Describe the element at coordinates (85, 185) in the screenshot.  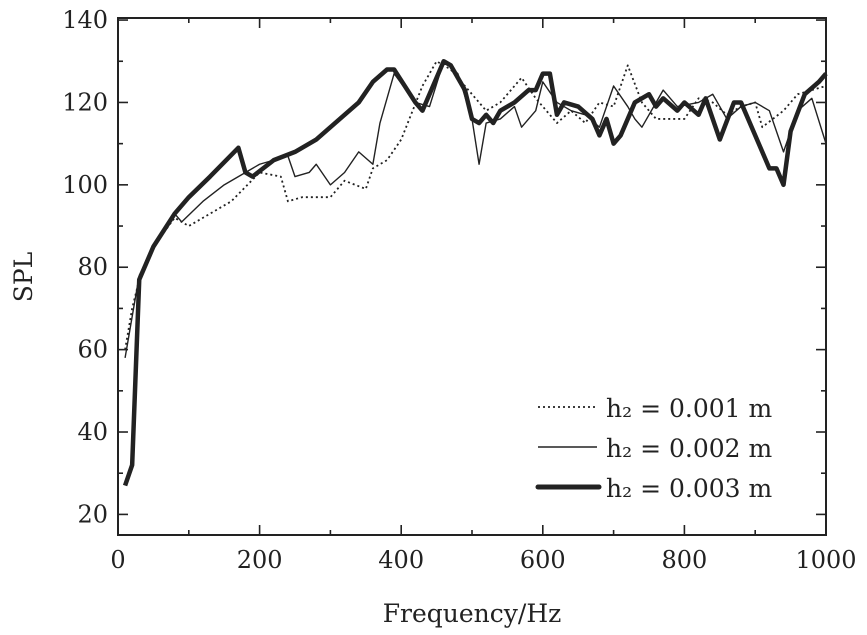
I see `y-tick-label: 100` at that location.